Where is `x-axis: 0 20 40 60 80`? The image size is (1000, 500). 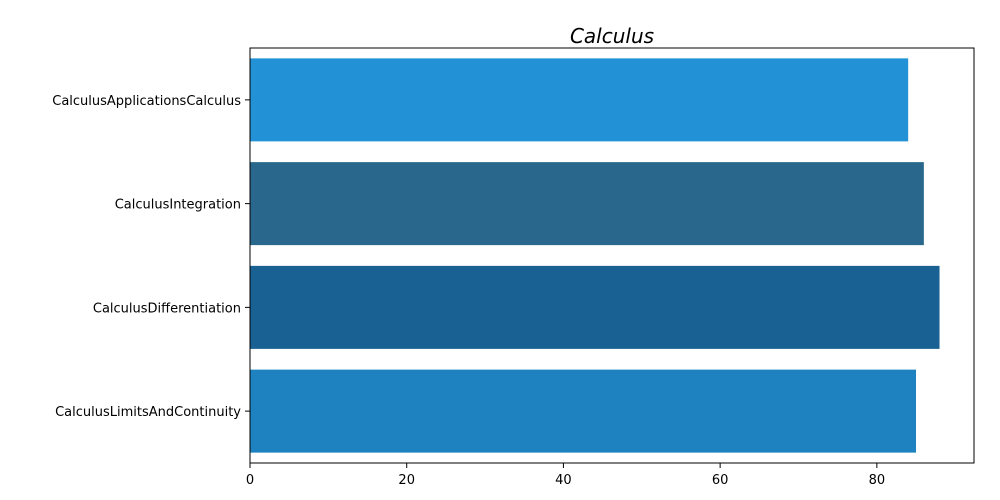
x-axis: 0 20 40 60 80 is located at coordinates (565, 475).